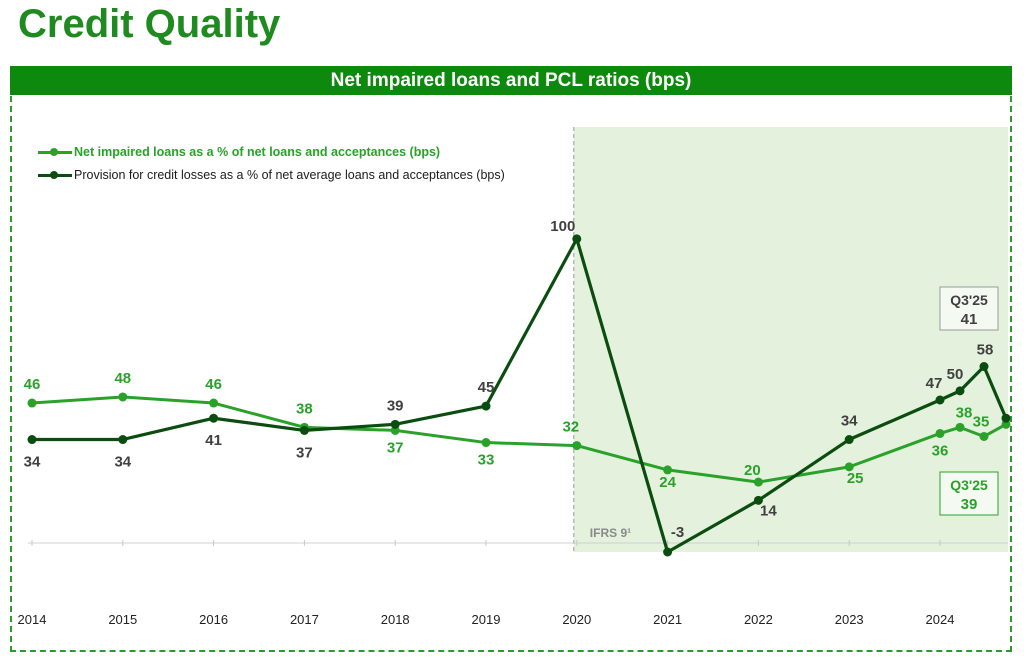  I want to click on x-tick-label: 2021, so click(667, 619).